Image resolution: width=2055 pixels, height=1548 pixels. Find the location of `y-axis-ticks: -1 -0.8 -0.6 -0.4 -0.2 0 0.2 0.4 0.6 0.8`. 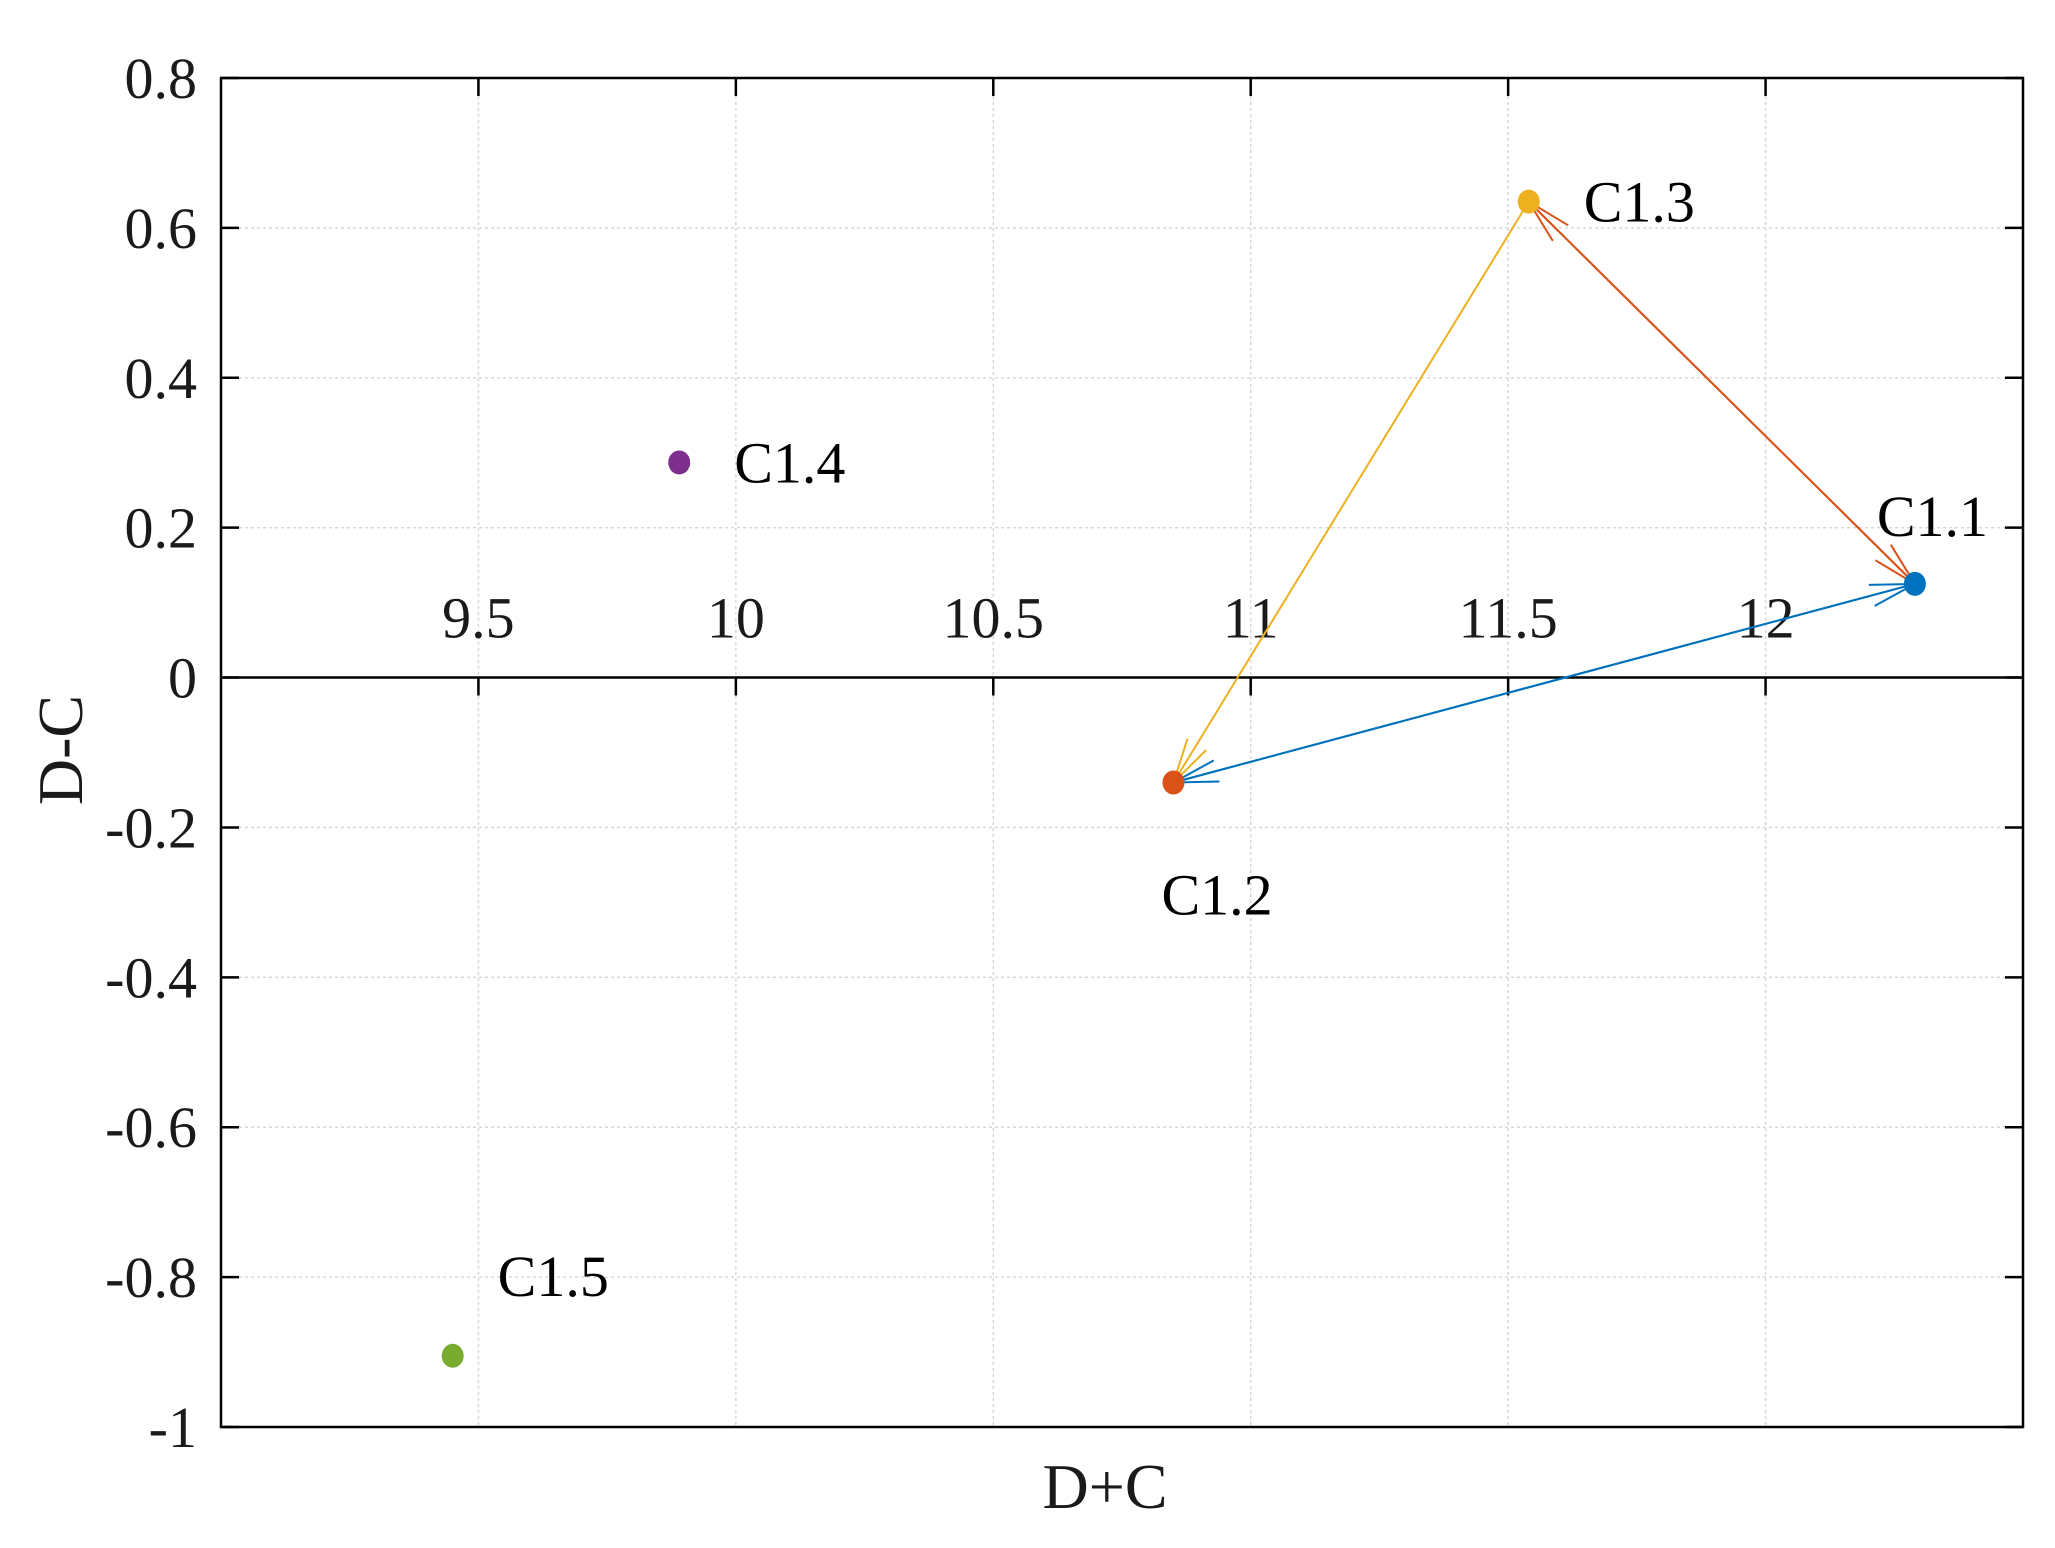

y-axis-ticks: -1 -0.8 -0.6 -0.4 -0.2 0 0.2 0.4 0.6 0.8 is located at coordinates (151, 753).